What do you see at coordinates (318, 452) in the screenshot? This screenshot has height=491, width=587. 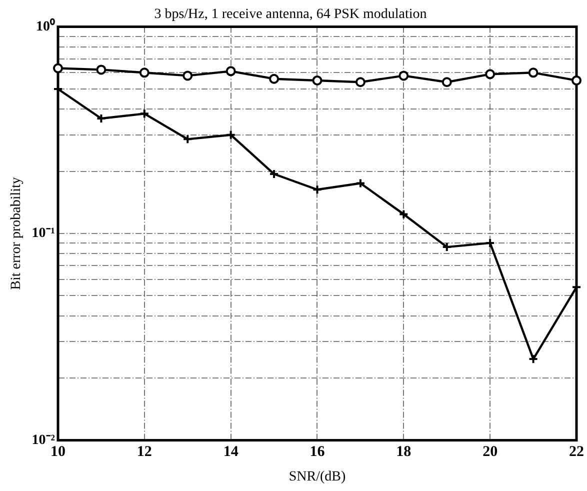 I see `x-tick-label: 16` at bounding box center [318, 452].